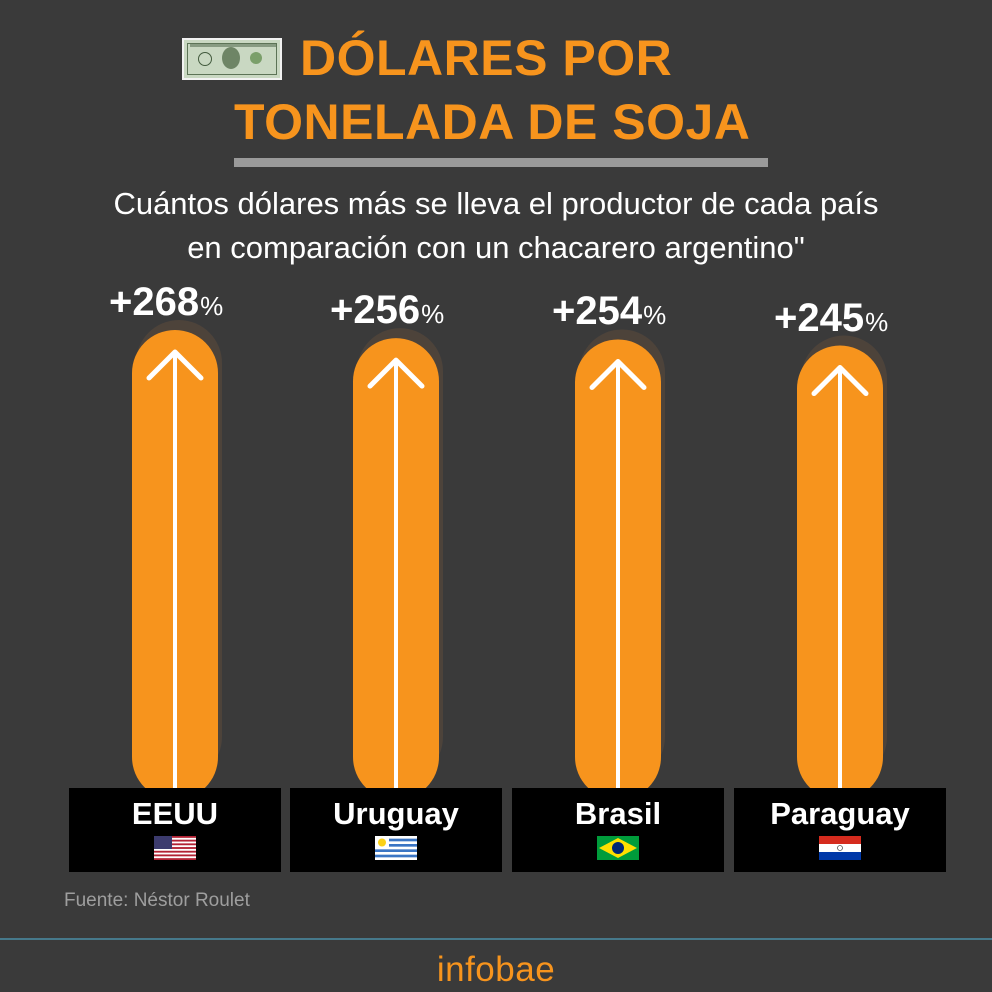  Describe the element at coordinates (396, 813) in the screenshot. I see `tick-label-uruguay: Uruguay` at that location.